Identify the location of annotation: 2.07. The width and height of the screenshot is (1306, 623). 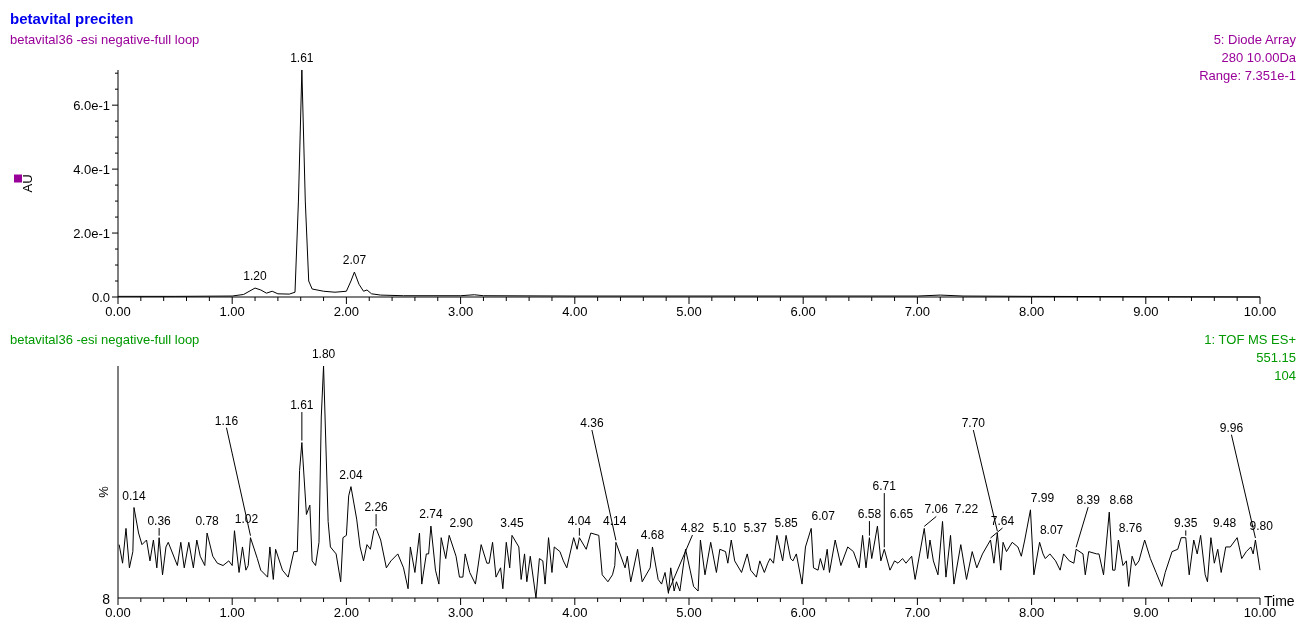
(354, 260).